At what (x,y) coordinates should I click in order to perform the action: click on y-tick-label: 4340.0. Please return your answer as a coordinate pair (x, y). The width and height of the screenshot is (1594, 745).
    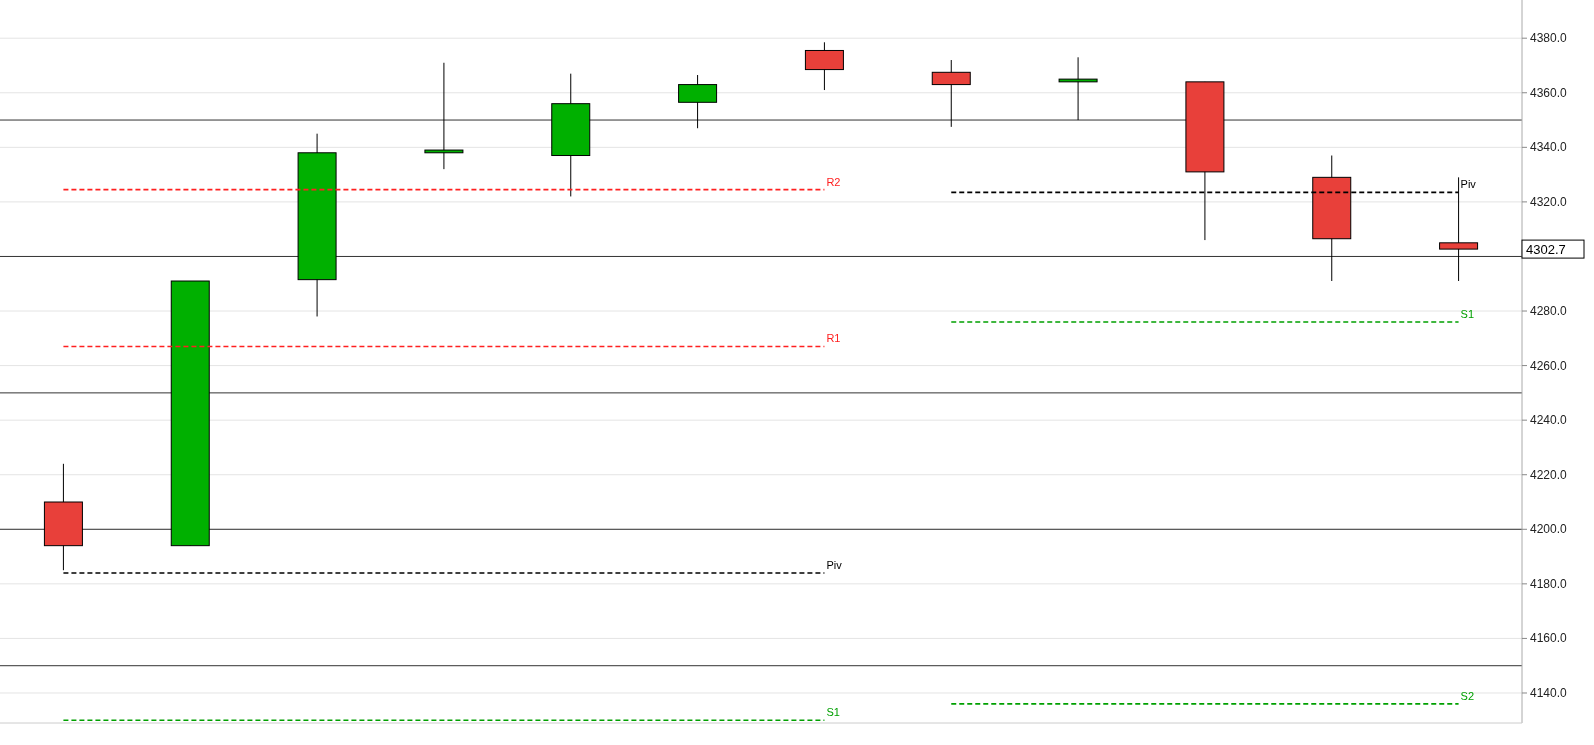
    Looking at the image, I should click on (1549, 147).